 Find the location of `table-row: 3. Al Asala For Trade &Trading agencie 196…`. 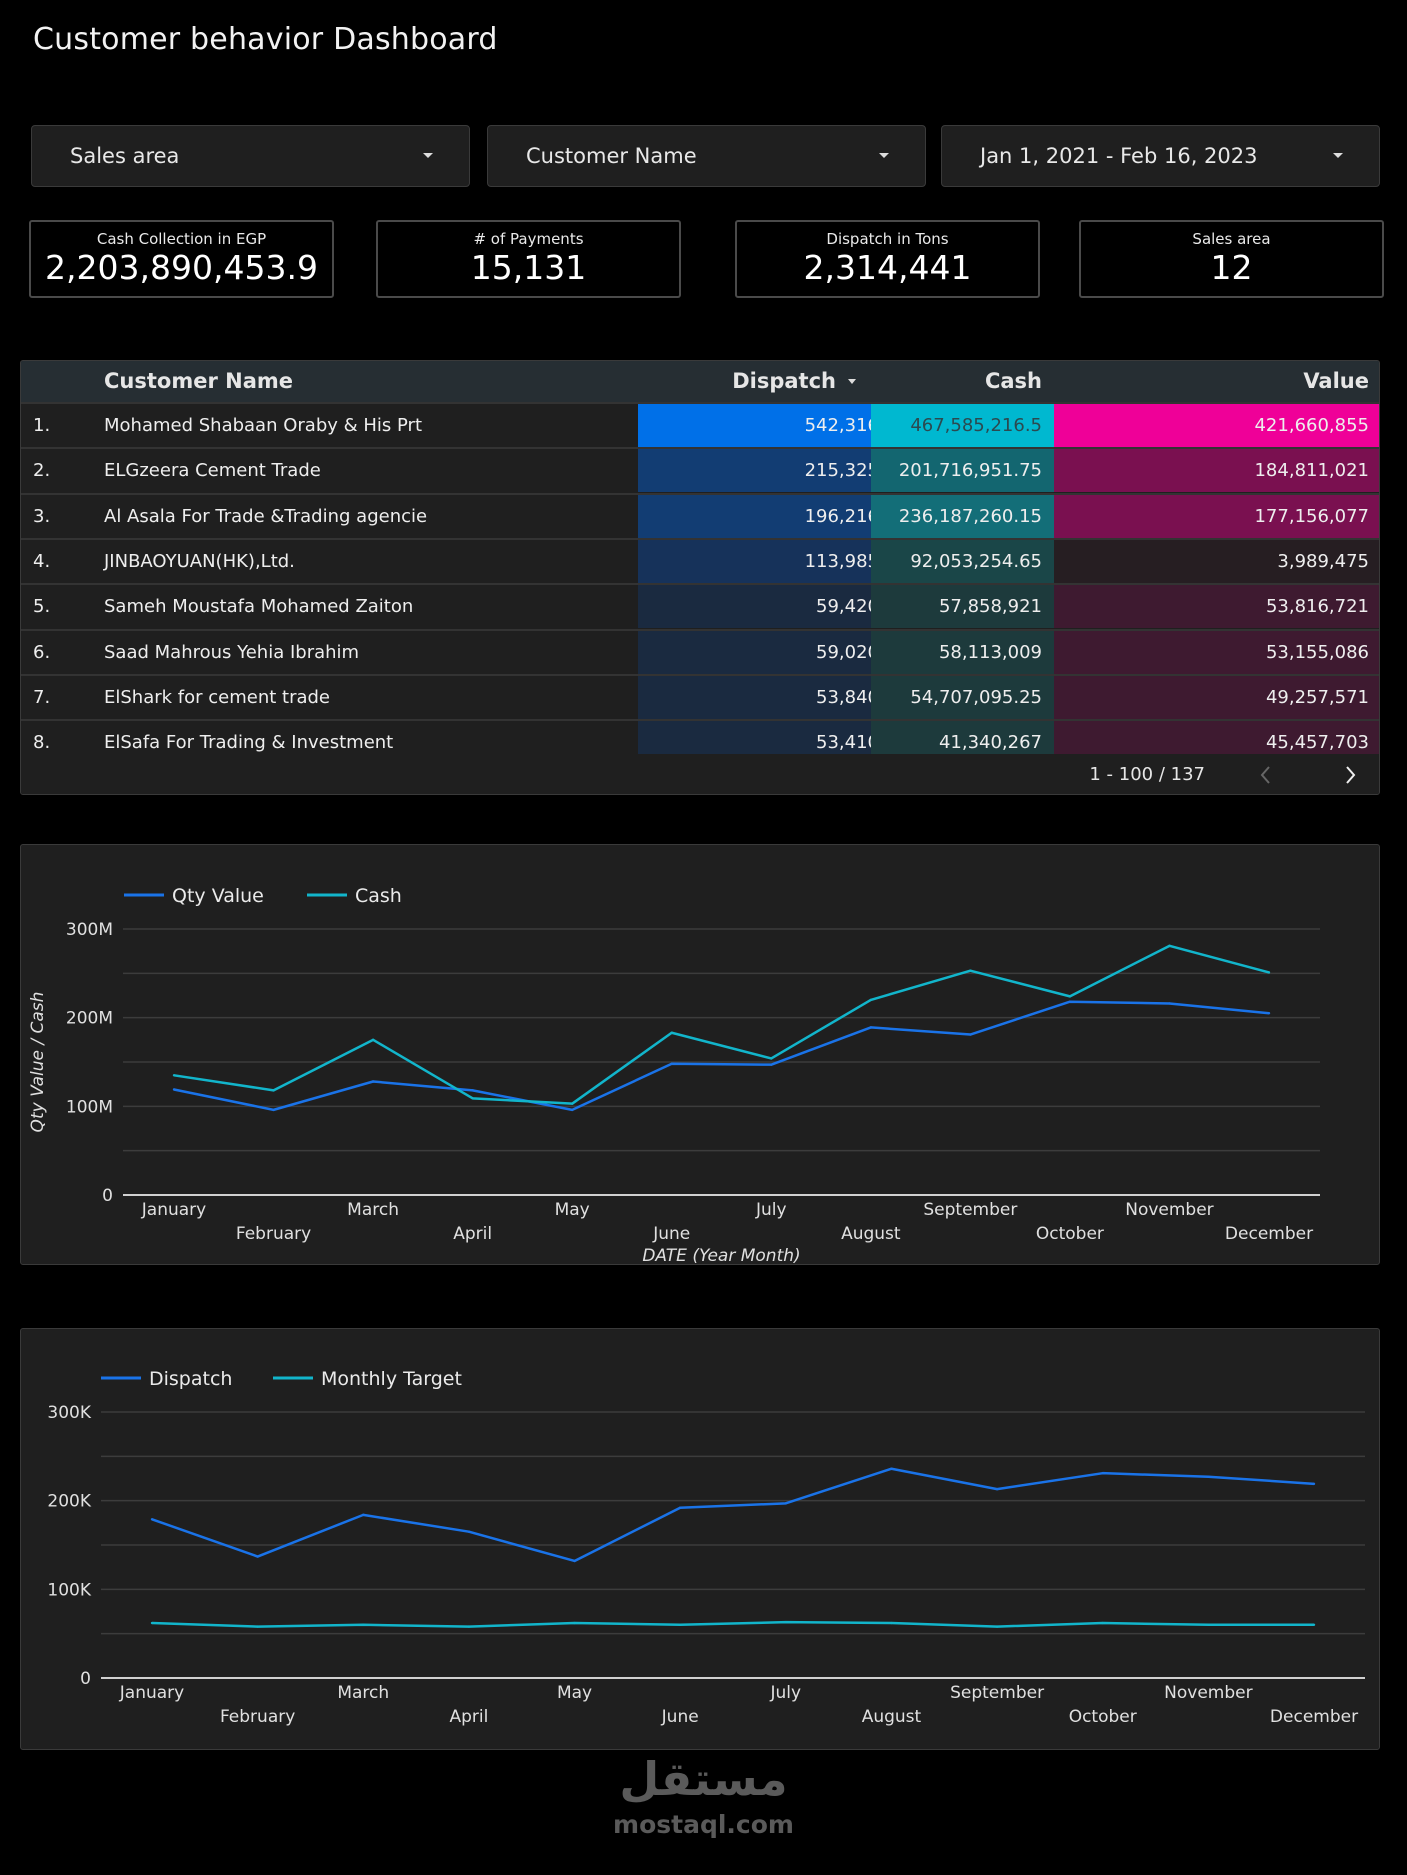

table-row: 3. Al Asala For Trade &Trading agencie 196… is located at coordinates (700, 515).